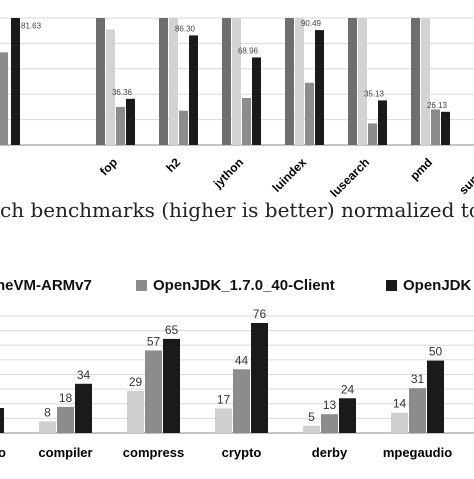 This screenshot has height=479, width=474. I want to click on top-data-label: 68.96, so click(248, 50).